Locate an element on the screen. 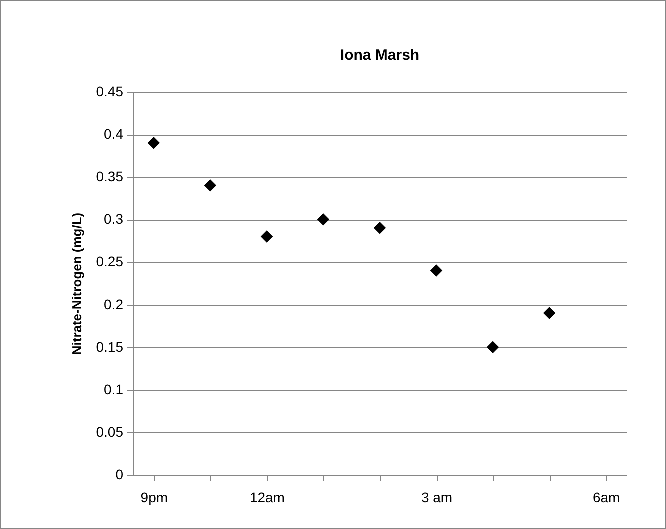 The height and width of the screenshot is (529, 666). x-tick-label: 12am is located at coordinates (267, 498).